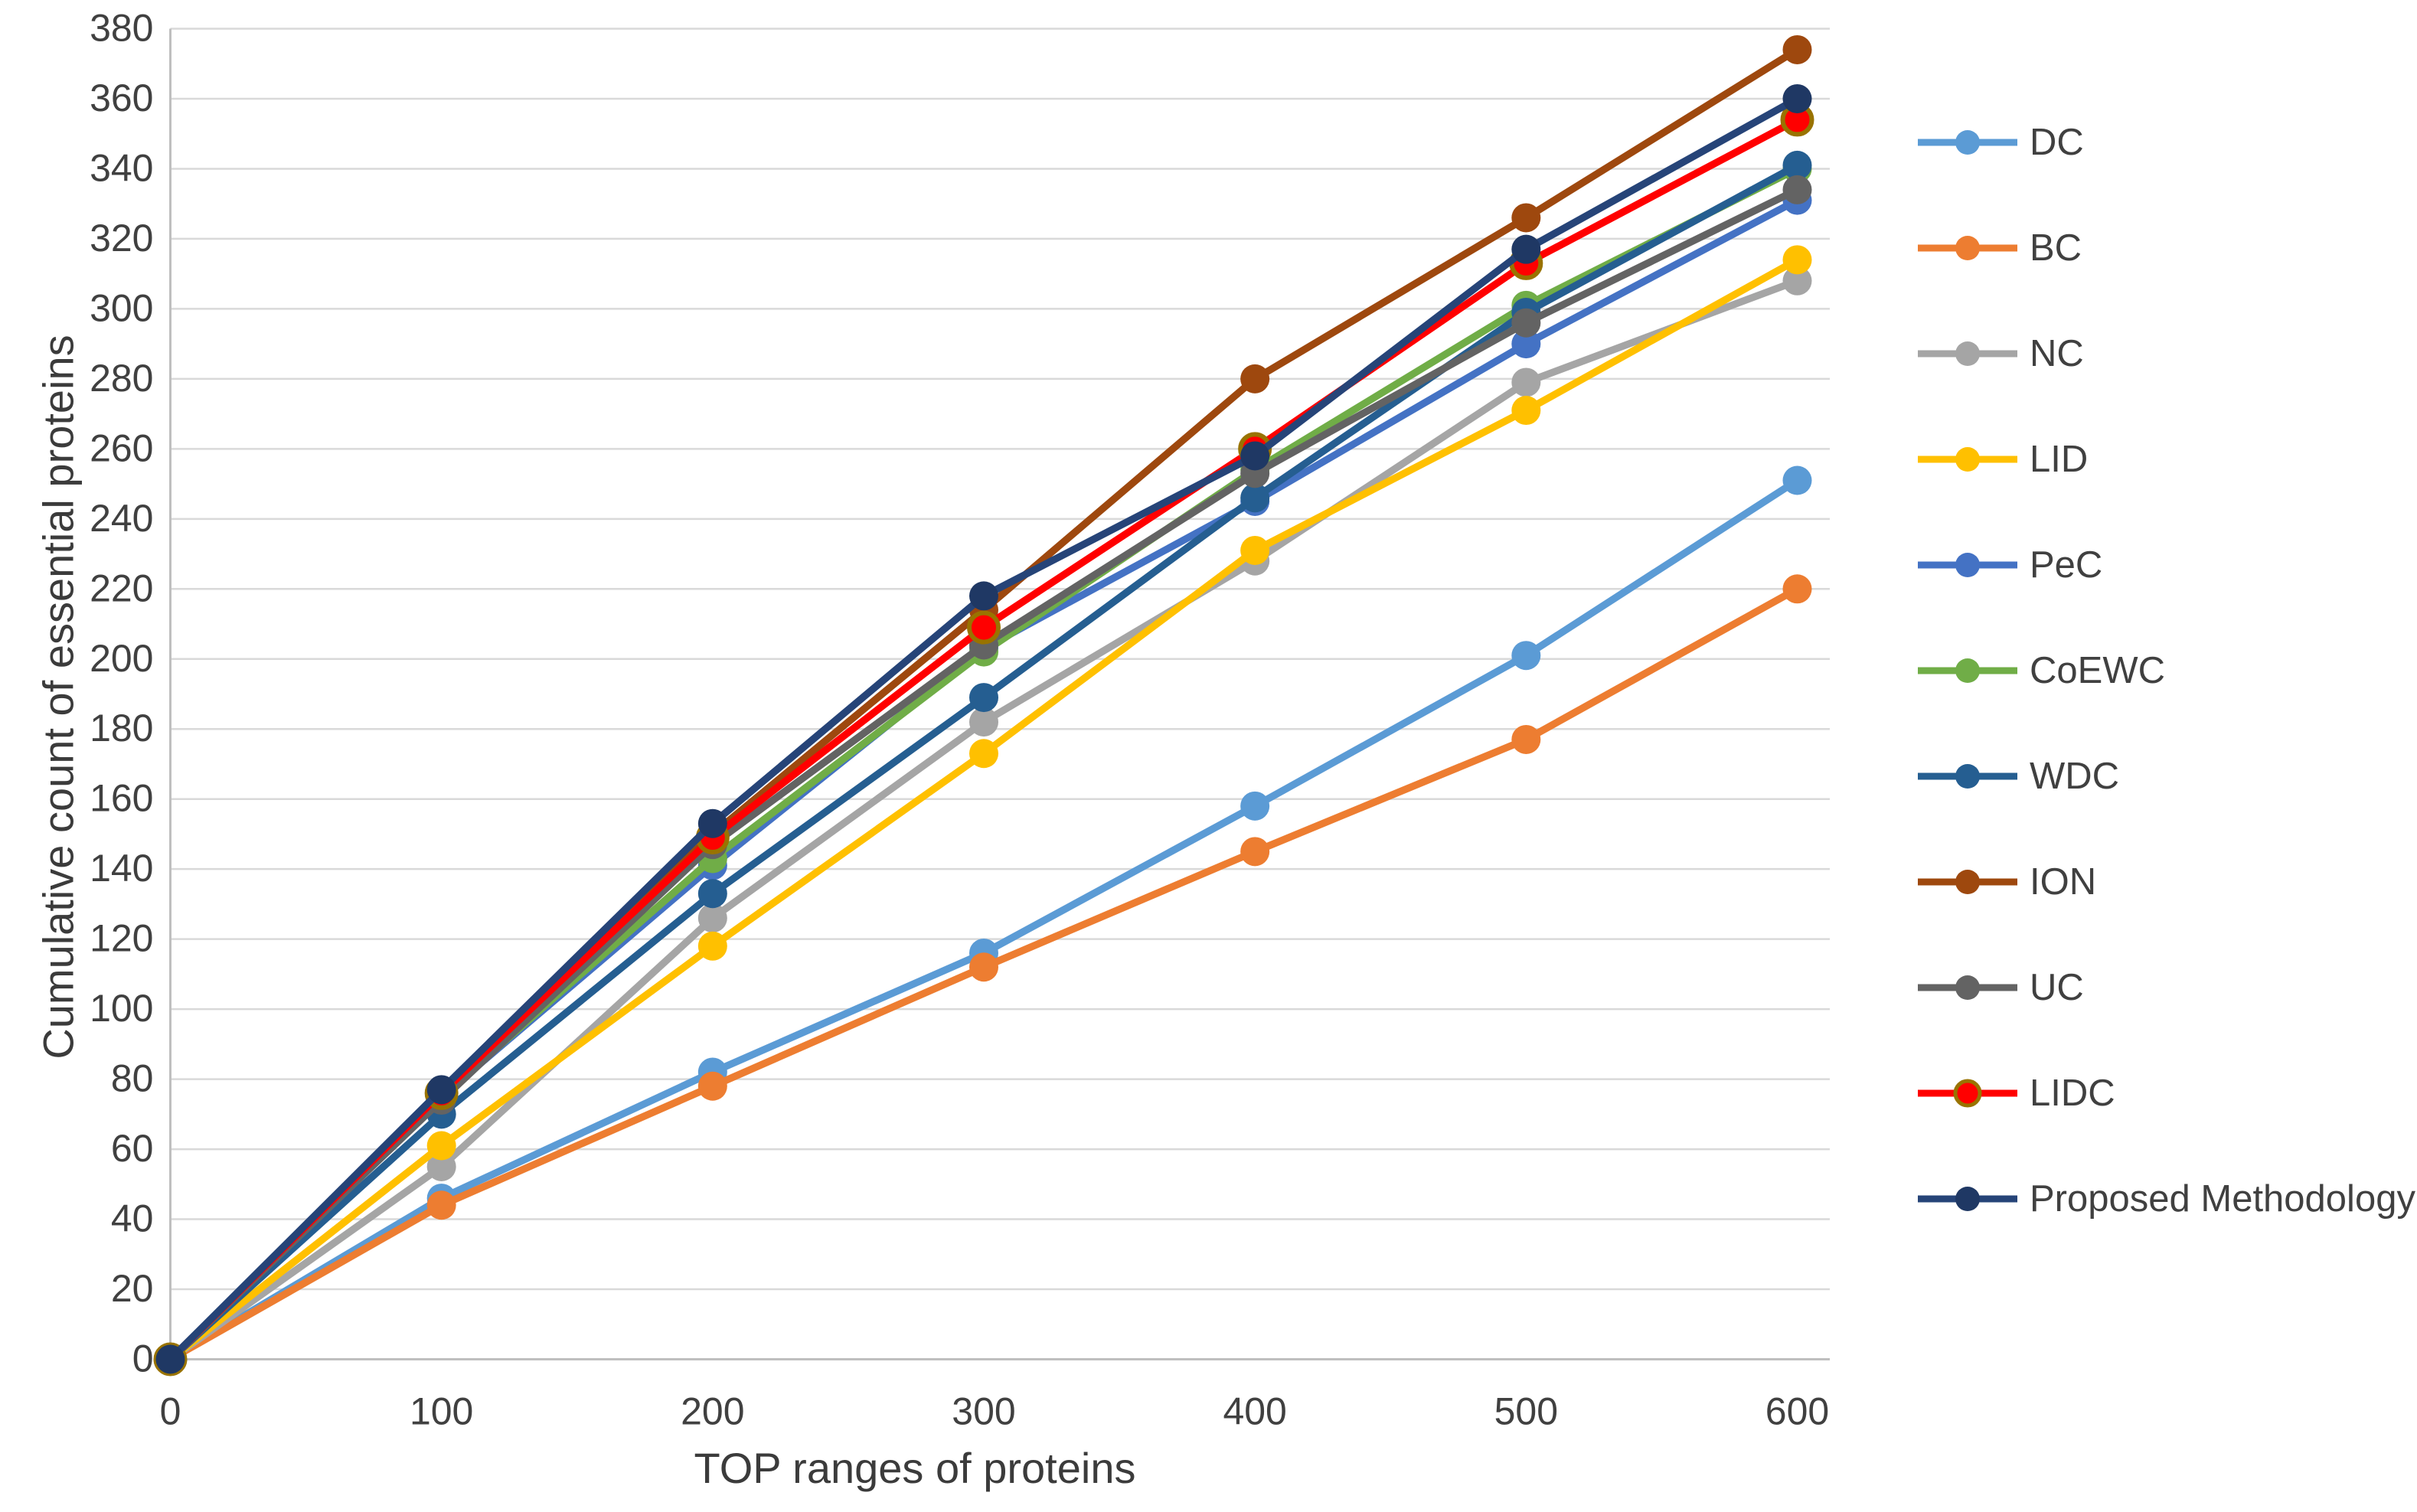 This screenshot has height=1512, width=2417. I want to click on legend-item-dc: DC, so click(2166, 142).